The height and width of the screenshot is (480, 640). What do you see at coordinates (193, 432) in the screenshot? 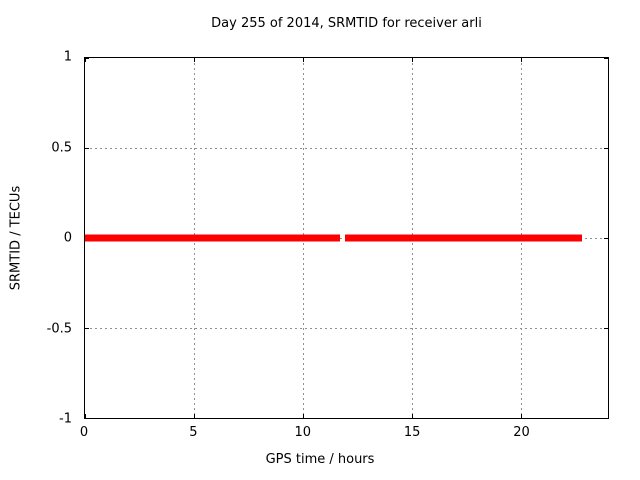
I see `x-tick-label: 5` at bounding box center [193, 432].